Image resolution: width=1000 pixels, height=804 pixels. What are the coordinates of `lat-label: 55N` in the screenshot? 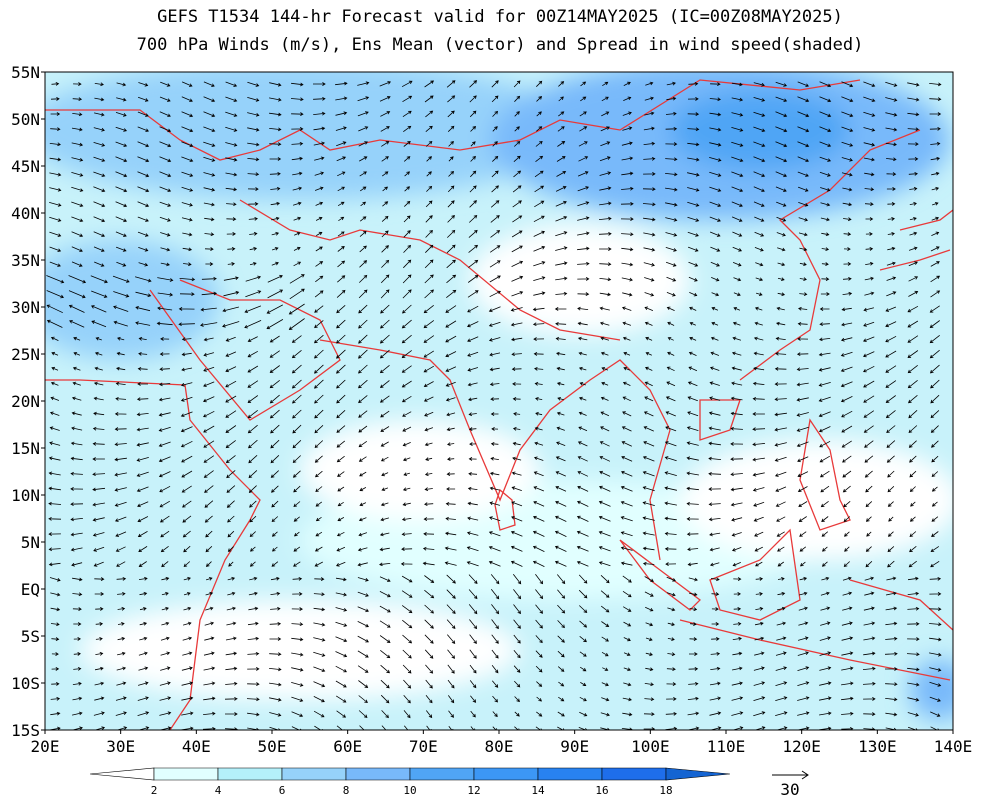 It's located at (25, 72).